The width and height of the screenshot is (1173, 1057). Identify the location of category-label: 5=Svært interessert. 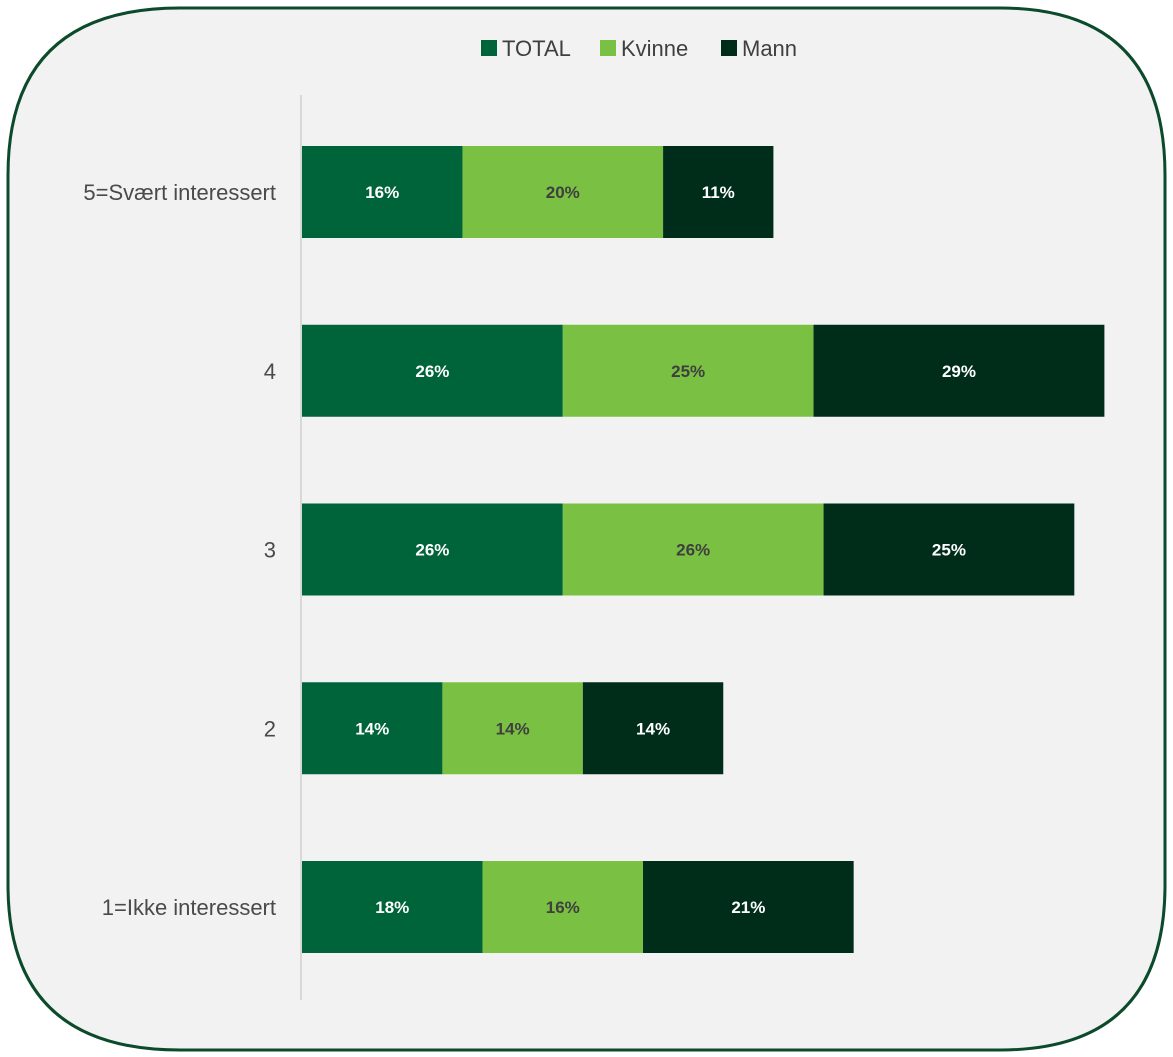
(179, 192).